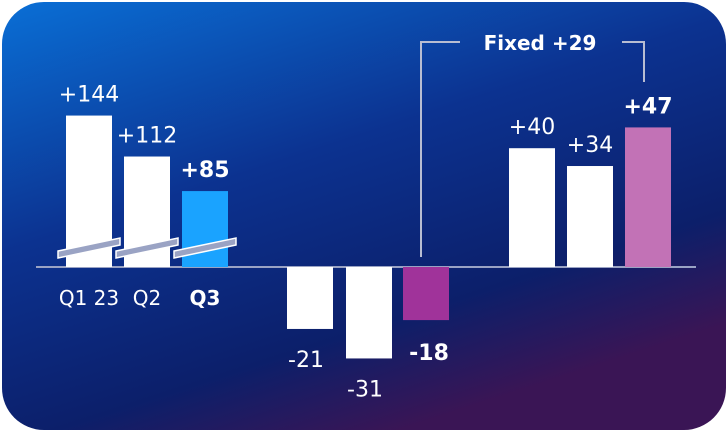 The height and width of the screenshot is (432, 728). Describe the element at coordinates (647, 106) in the screenshot. I see `fixed-value-label-3: +47` at that location.